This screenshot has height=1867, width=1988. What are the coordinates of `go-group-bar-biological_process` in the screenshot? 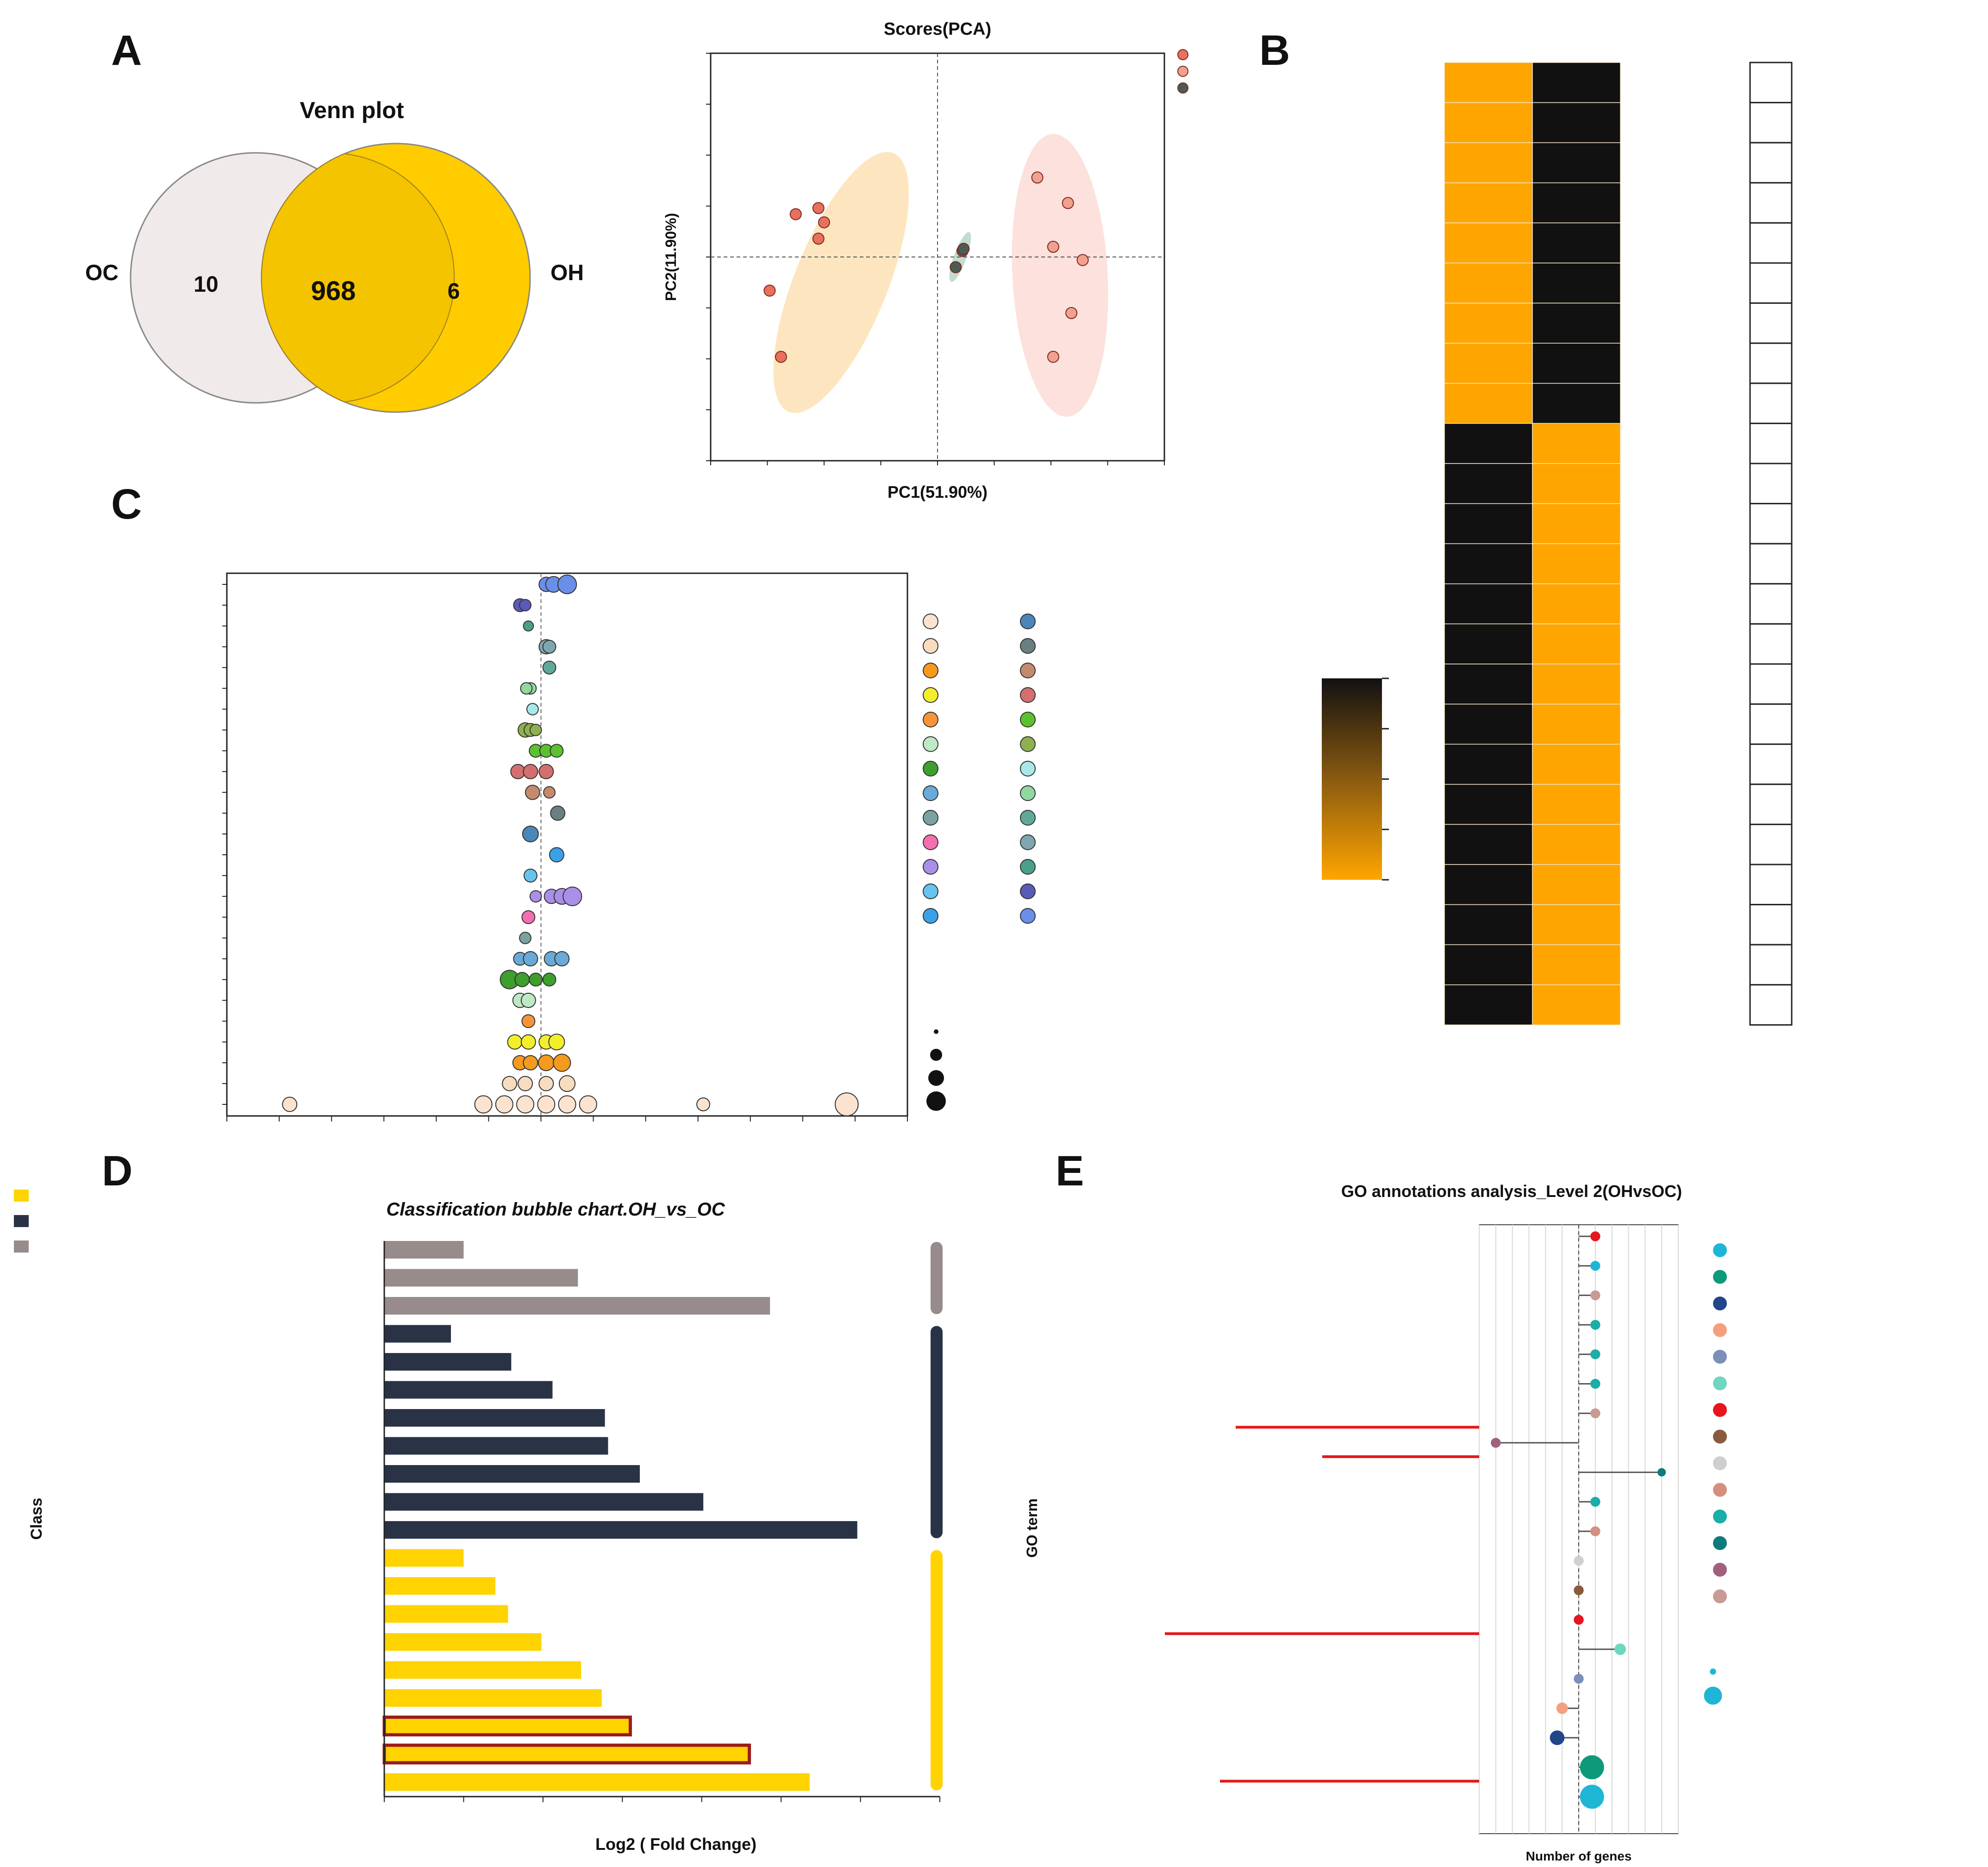 It's located at (937, 1670).